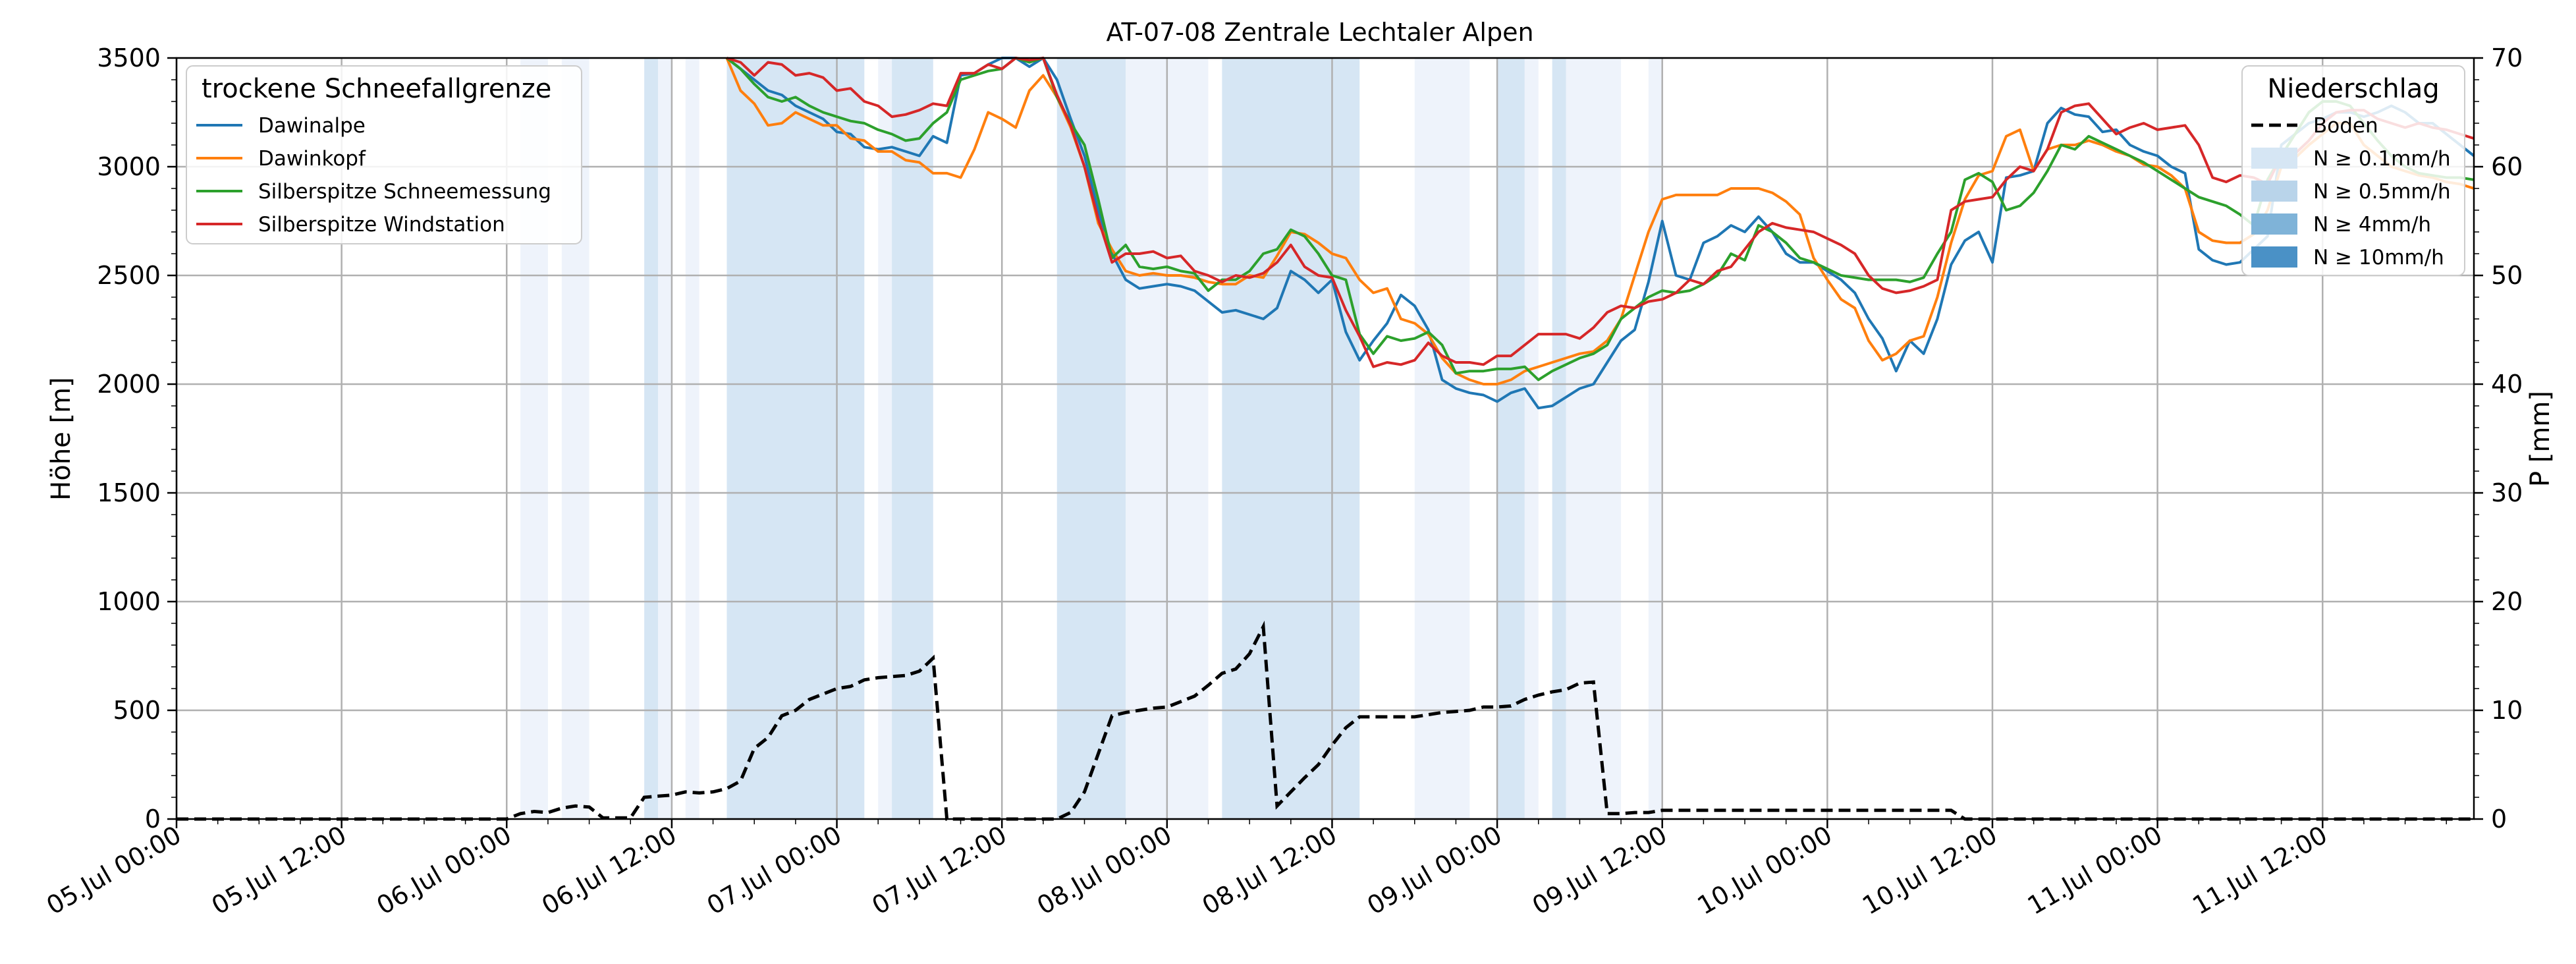 The width and height of the screenshot is (2576, 964). What do you see at coordinates (153, 819) in the screenshot?
I see `y-left-tick-label: 0` at bounding box center [153, 819].